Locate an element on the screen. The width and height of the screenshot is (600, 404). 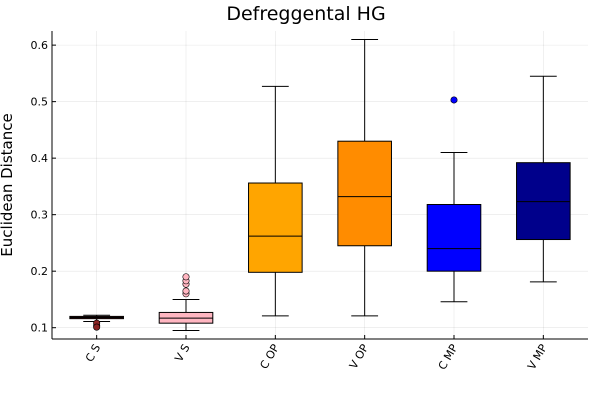
y-tick-label: 0.3 is located at coordinates (40, 215).